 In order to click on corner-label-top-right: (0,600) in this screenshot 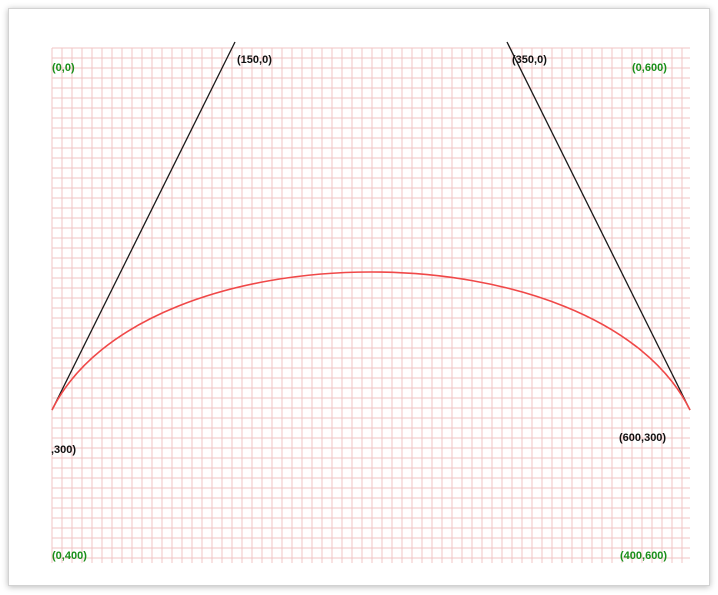, I will do `click(649, 68)`.